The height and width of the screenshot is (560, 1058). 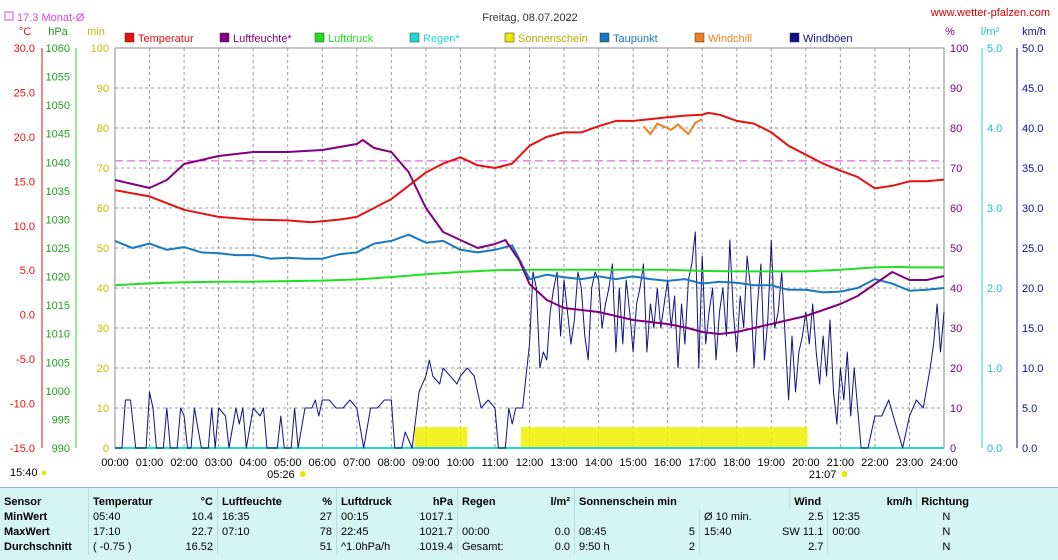 I want to click on y-tick-hpa: 1010, so click(x=58, y=335).